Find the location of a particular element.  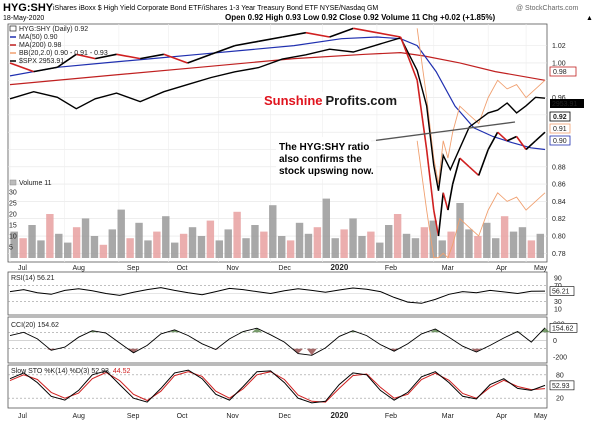

cci-series is located at coordinates (279, 341).